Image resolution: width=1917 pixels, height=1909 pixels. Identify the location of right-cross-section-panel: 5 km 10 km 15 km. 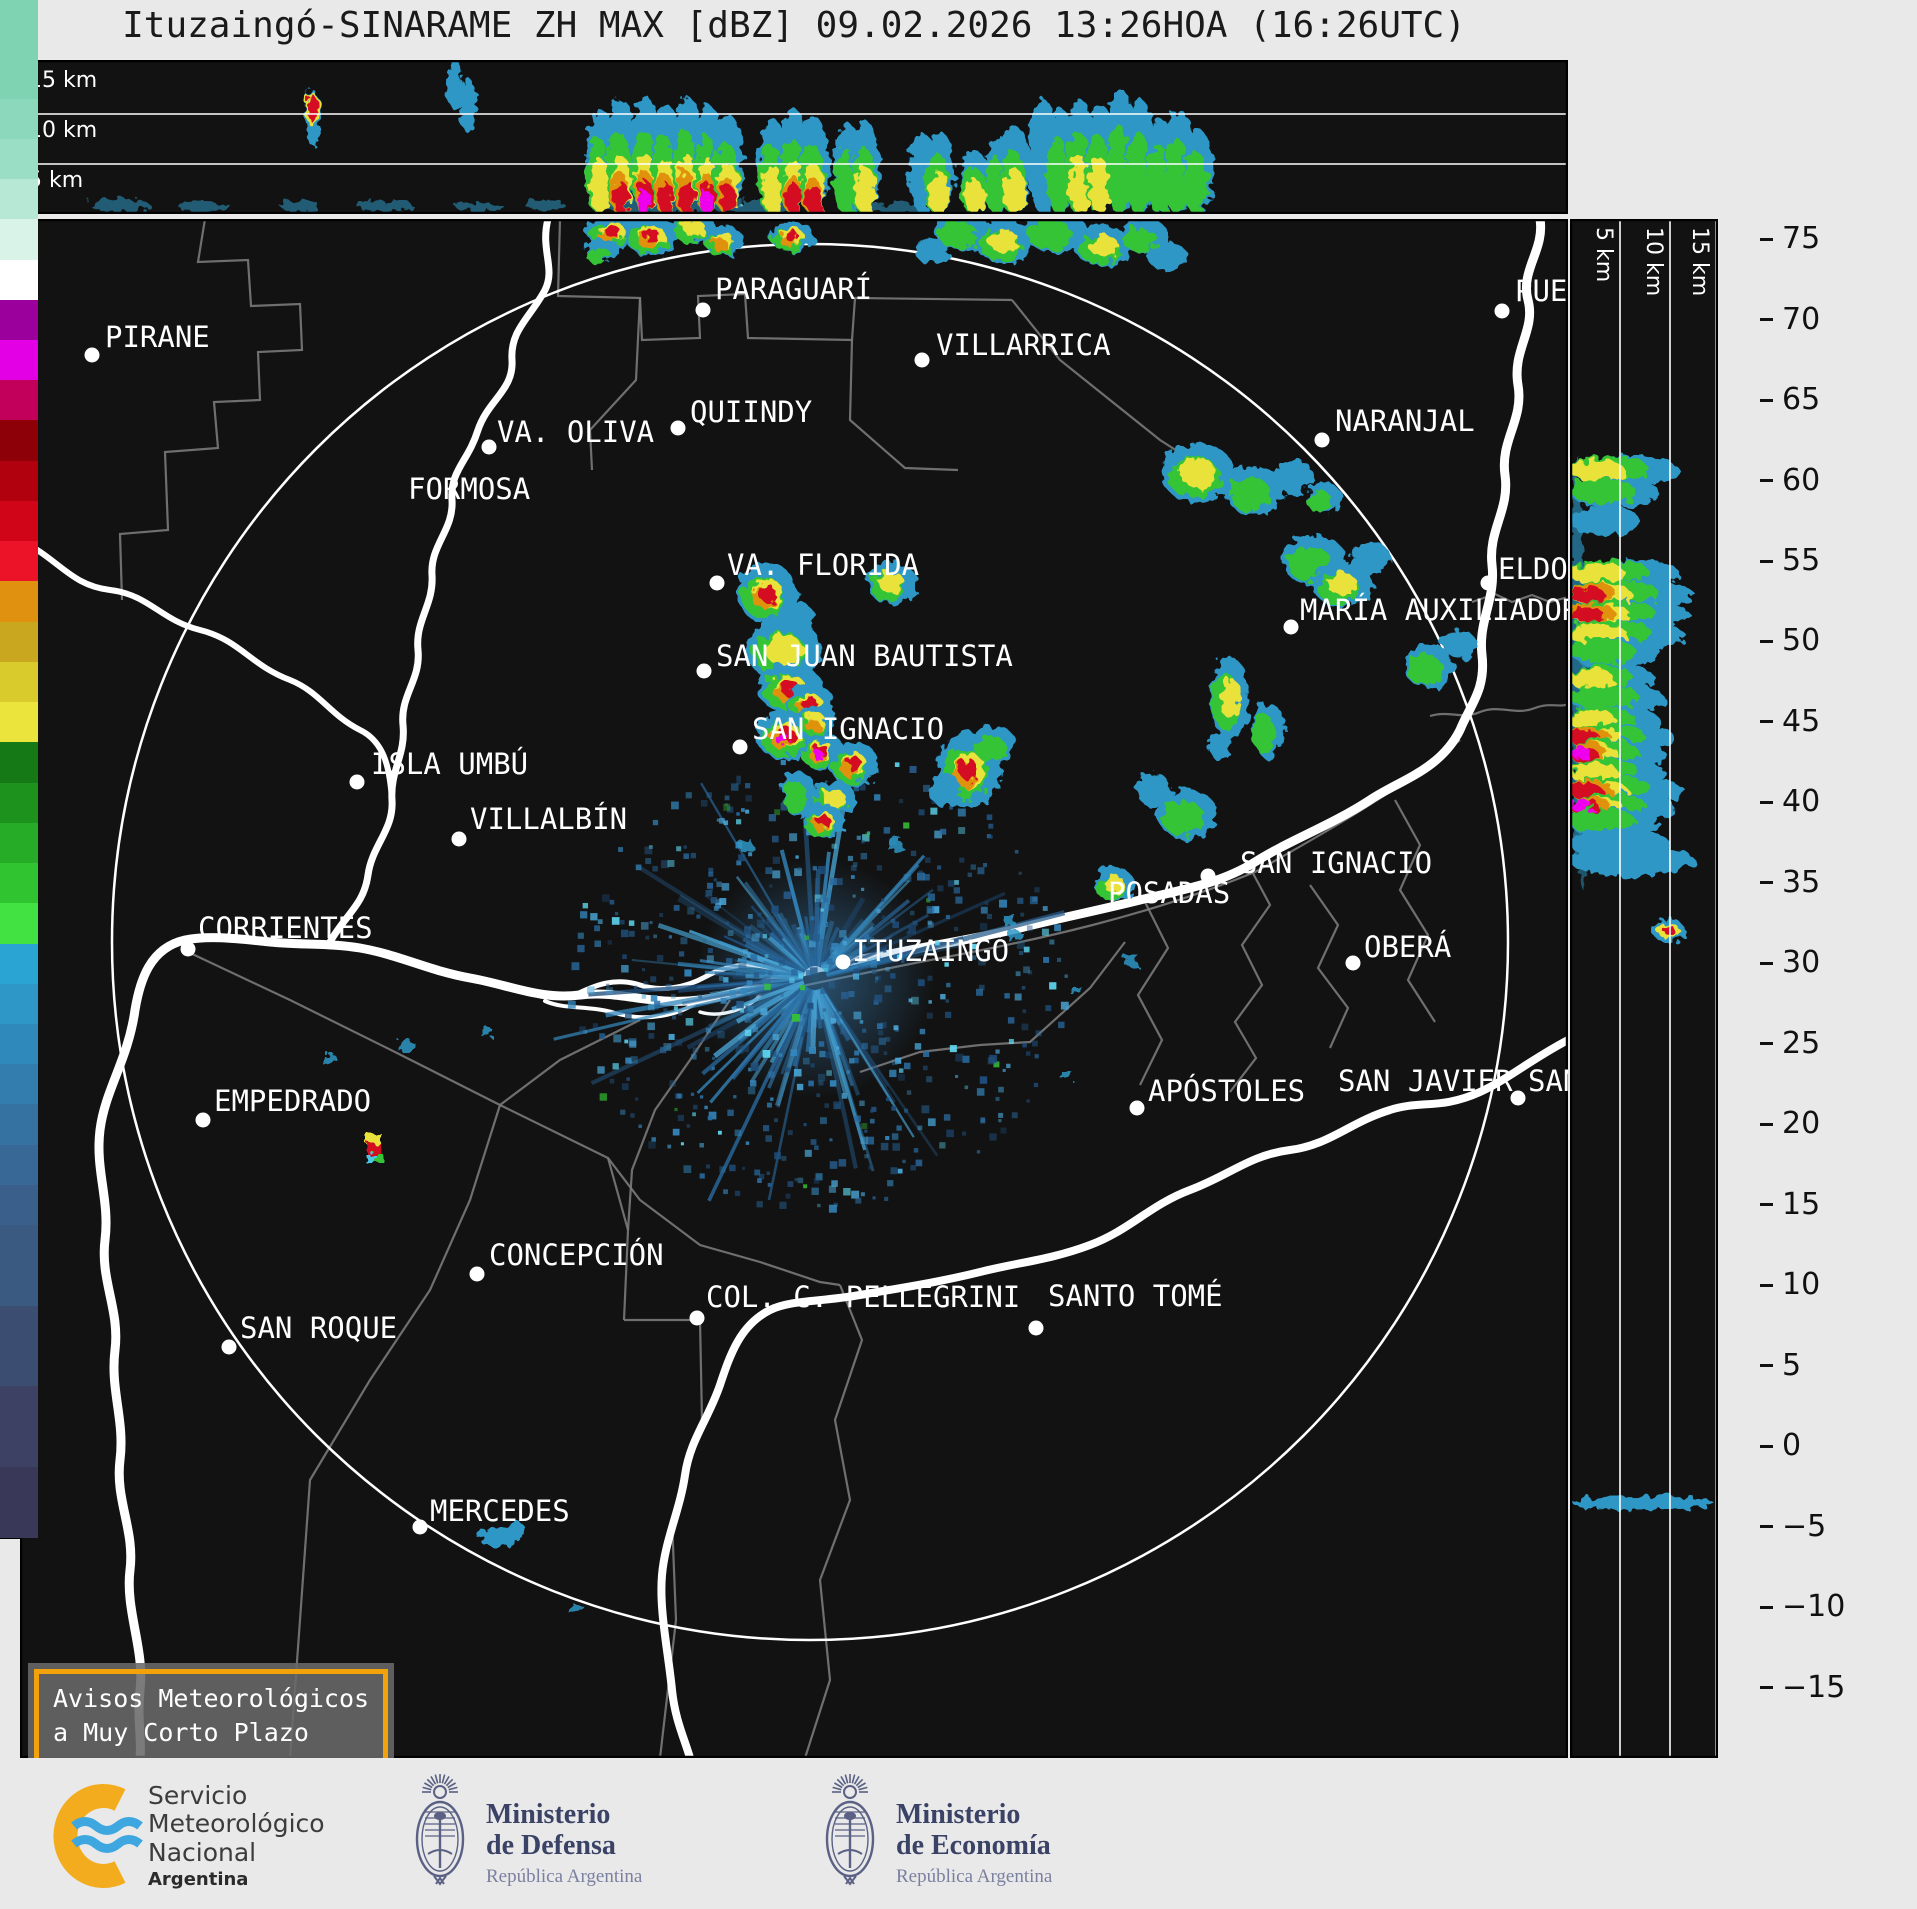
(1644, 988).